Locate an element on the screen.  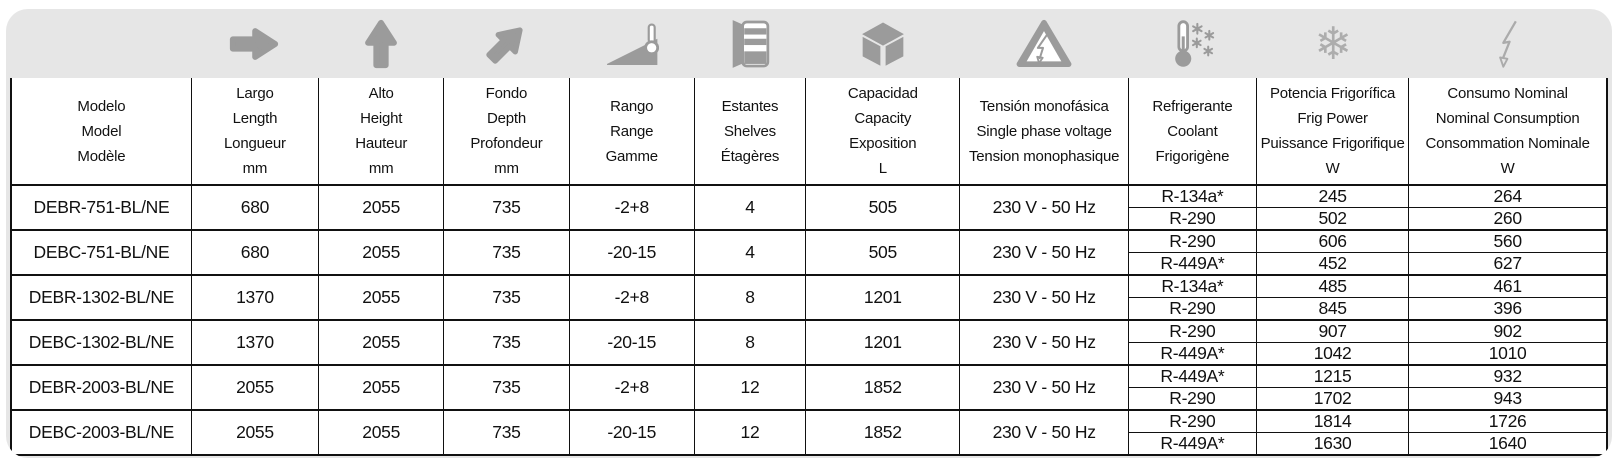
header-line: Modelo is located at coordinates (101, 106).